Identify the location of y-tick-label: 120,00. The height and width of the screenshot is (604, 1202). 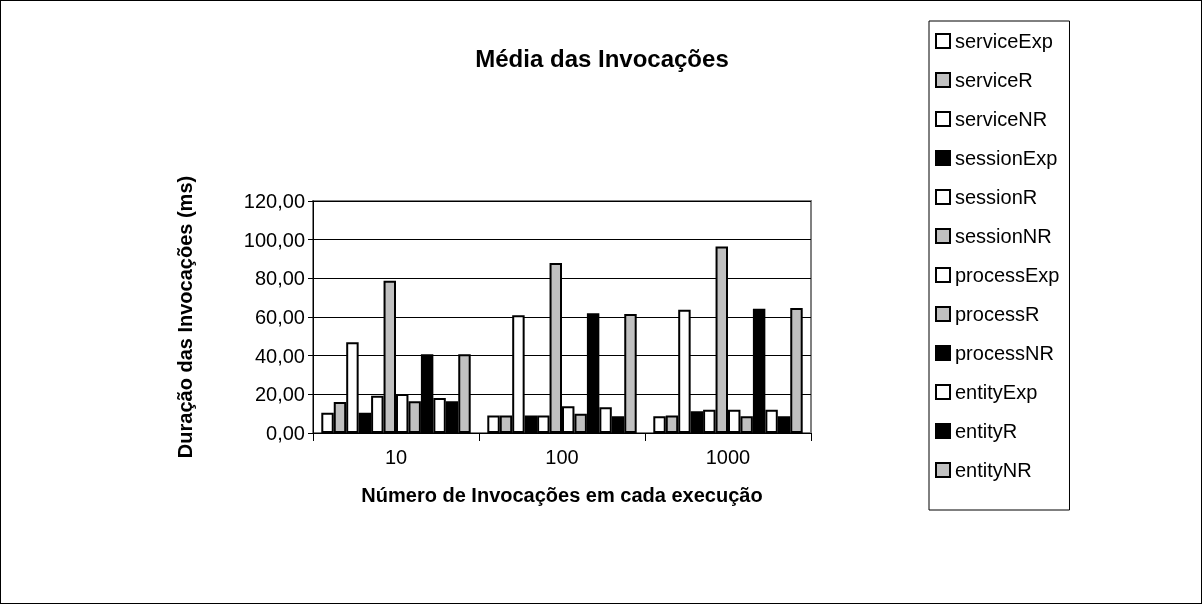
(274, 201).